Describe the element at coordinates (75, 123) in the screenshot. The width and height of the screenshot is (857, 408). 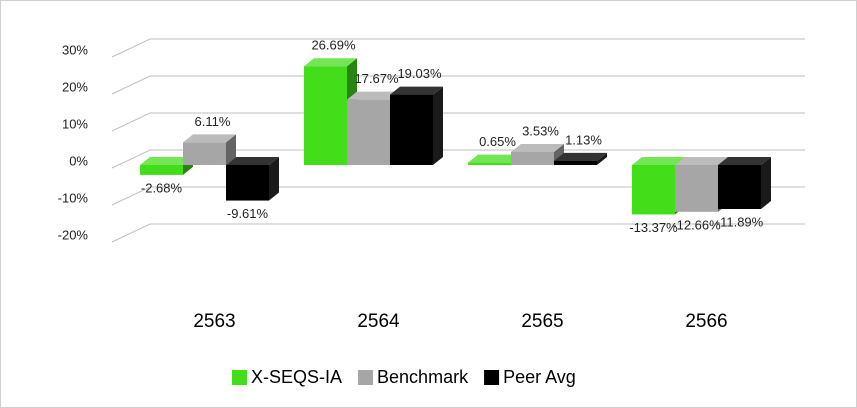
I see `y-tick-label: 10%` at that location.